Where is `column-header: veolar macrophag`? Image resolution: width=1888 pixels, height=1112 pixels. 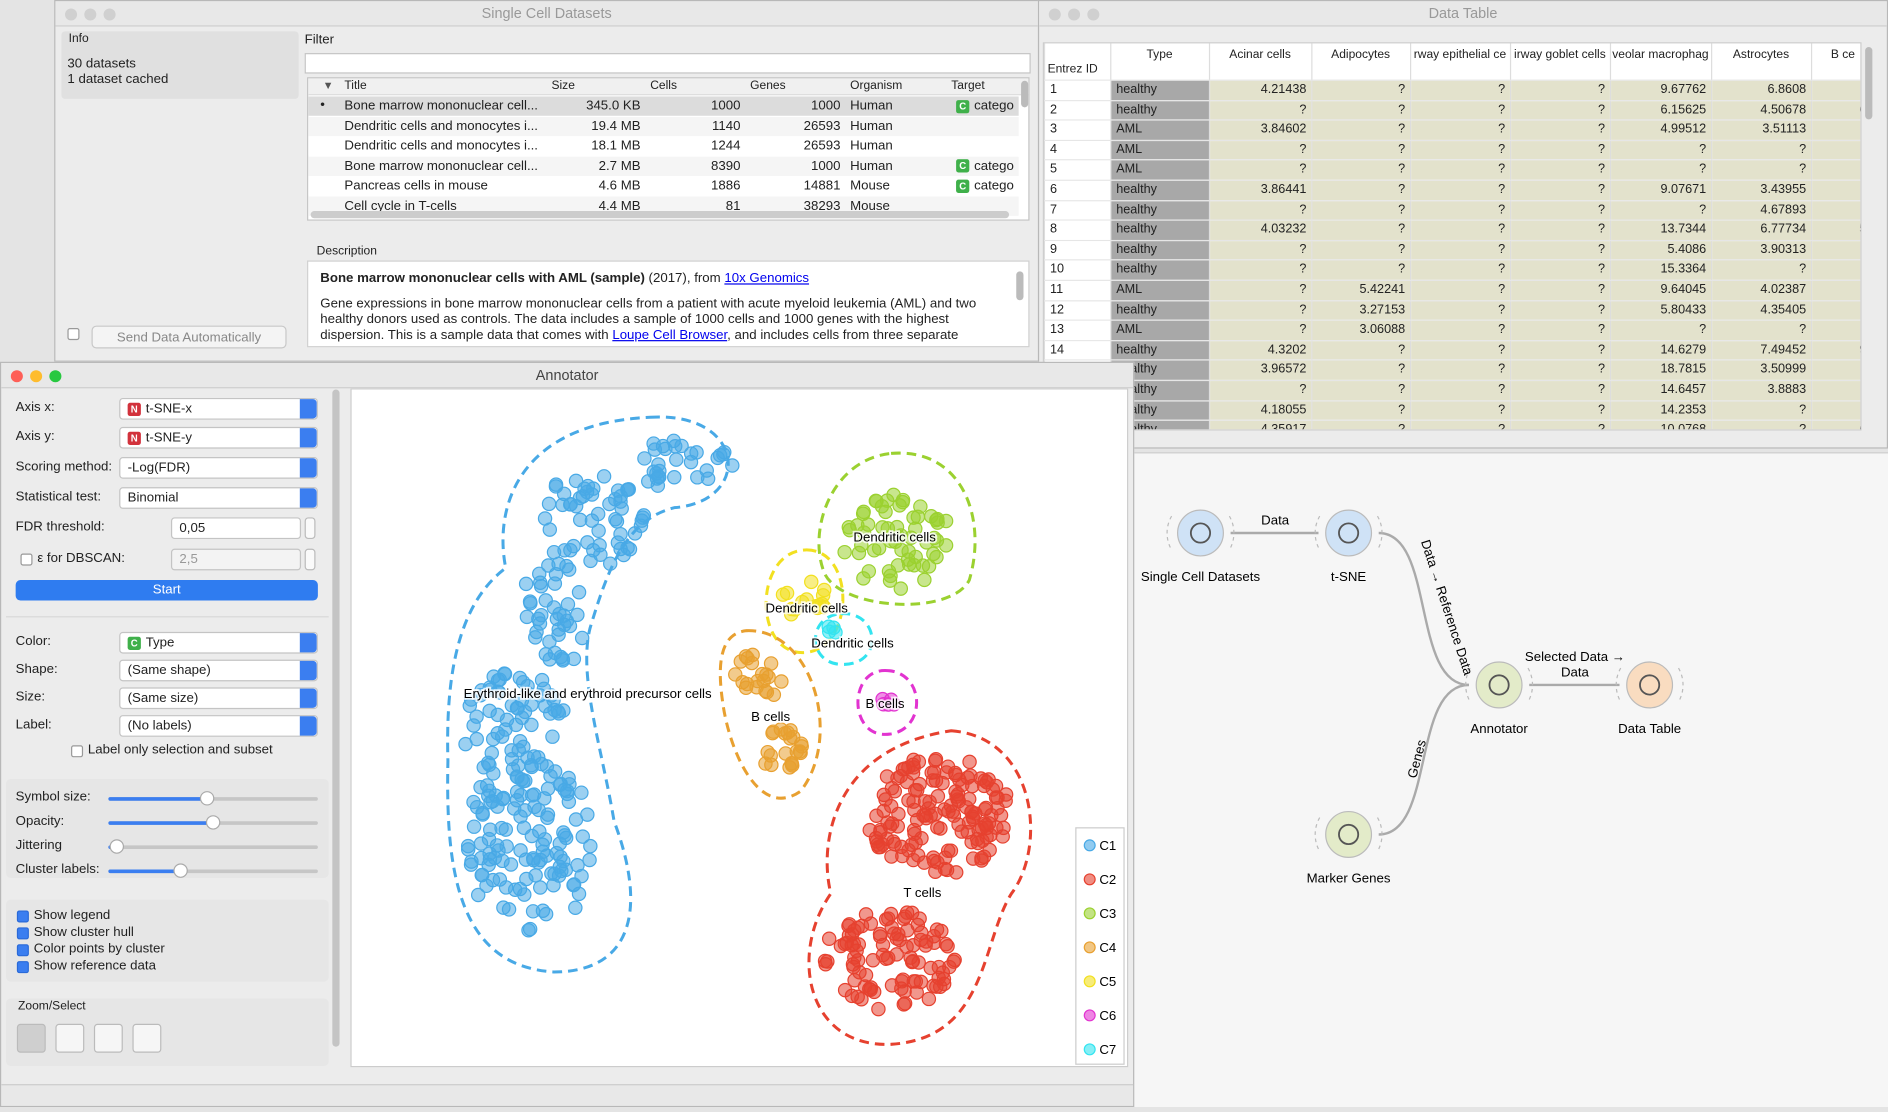 column-header: veolar macrophag is located at coordinates (1660, 55).